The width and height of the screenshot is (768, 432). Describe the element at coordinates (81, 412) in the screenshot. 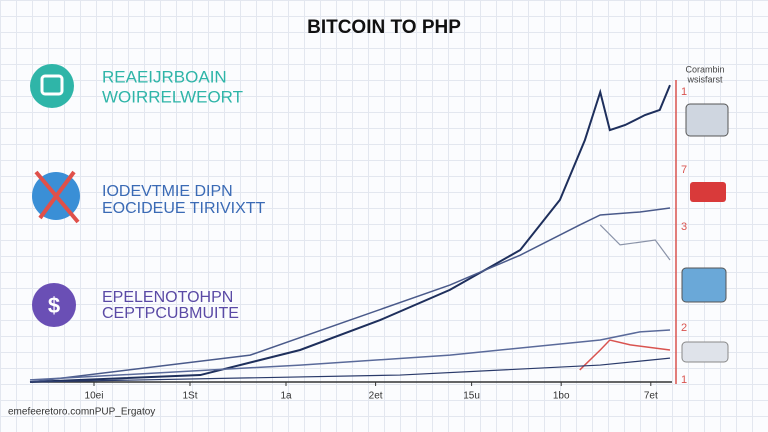

I see `footer: emefeeretoro.comnPUP_Ergatoy` at that location.